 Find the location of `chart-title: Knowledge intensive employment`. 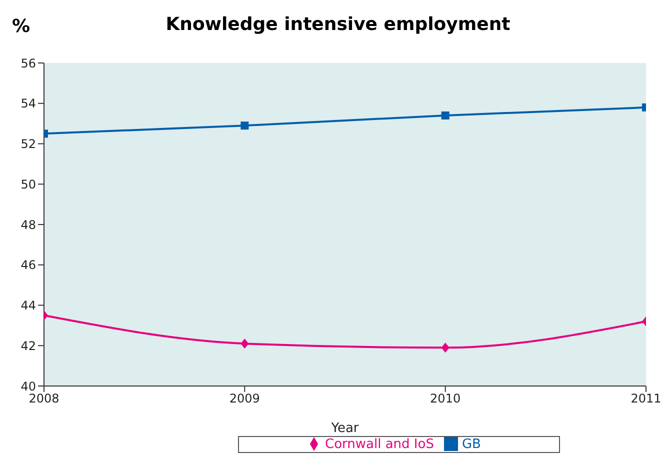

chart-title: Knowledge intensive employment is located at coordinates (338, 24).